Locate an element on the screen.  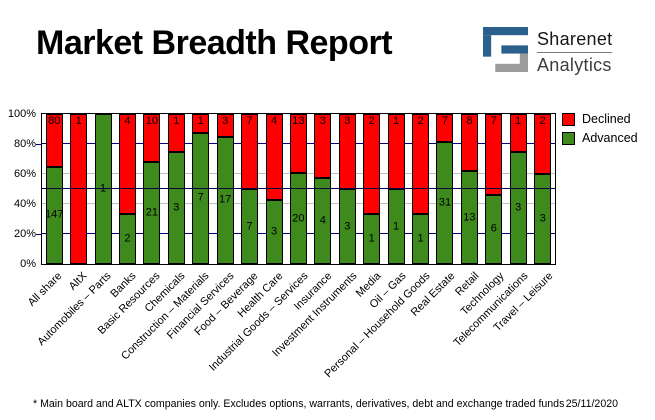
bar-financial-services: 3 17 is located at coordinates (225, 189).